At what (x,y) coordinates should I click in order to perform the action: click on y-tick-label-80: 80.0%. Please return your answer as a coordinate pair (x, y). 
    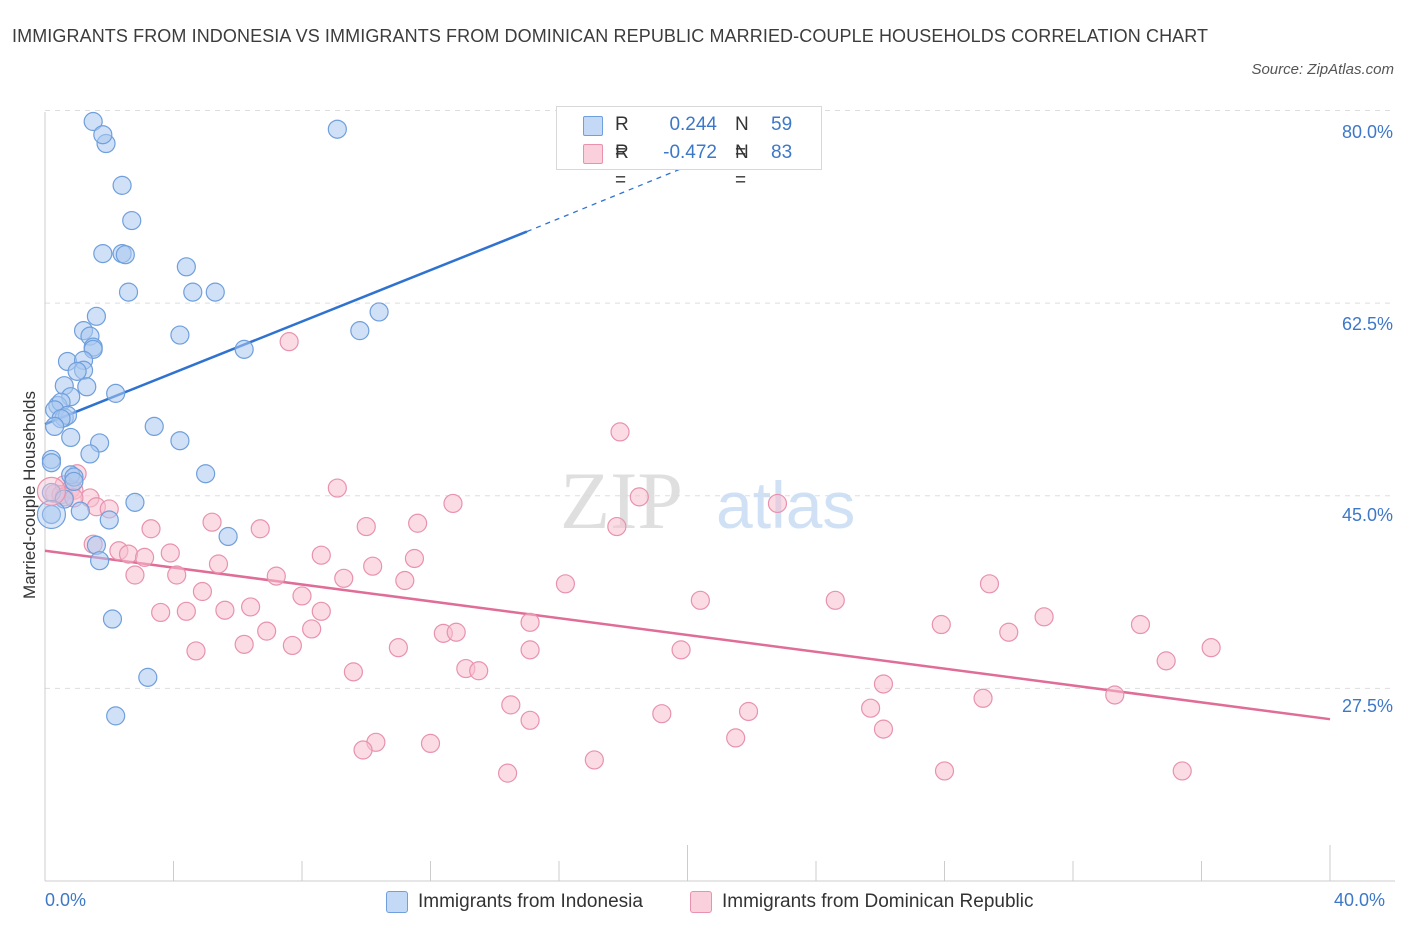
    Looking at the image, I should click on (1367, 132).